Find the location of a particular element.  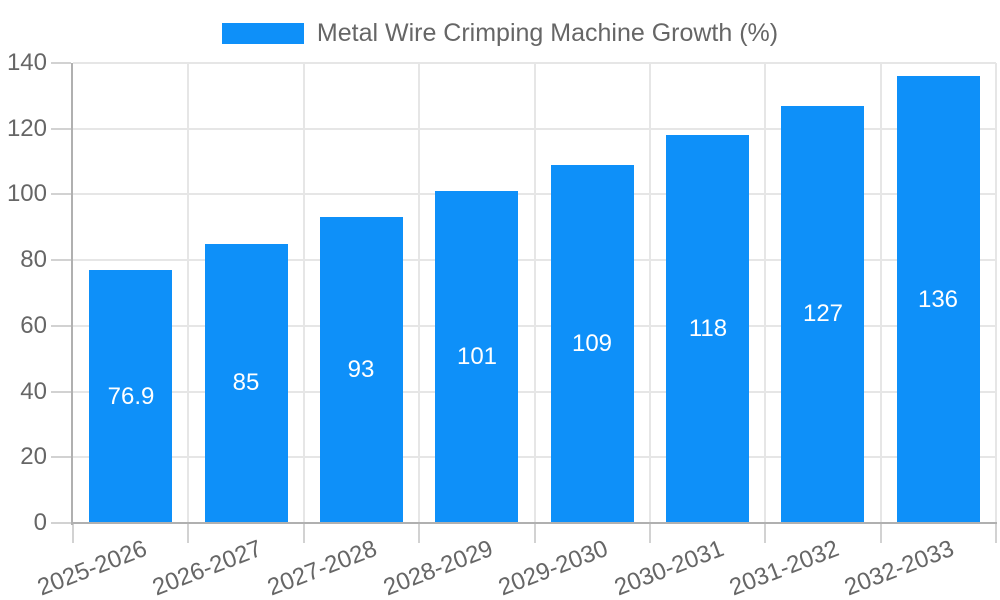

bar-value-label: 136 is located at coordinates (938, 299).